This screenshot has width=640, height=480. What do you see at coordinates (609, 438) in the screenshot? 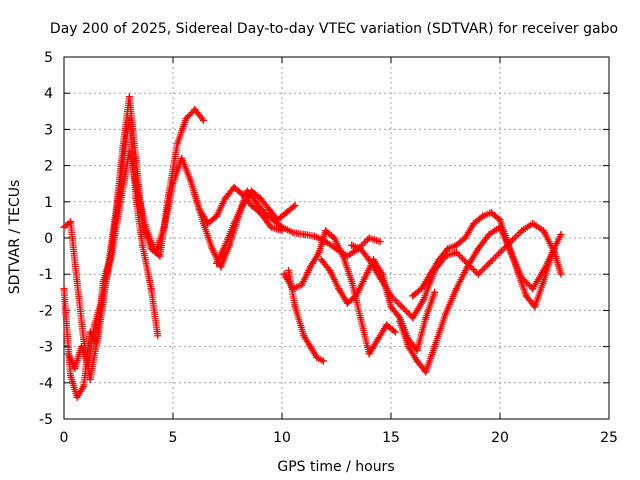
I see `x-tick-label: 25` at bounding box center [609, 438].